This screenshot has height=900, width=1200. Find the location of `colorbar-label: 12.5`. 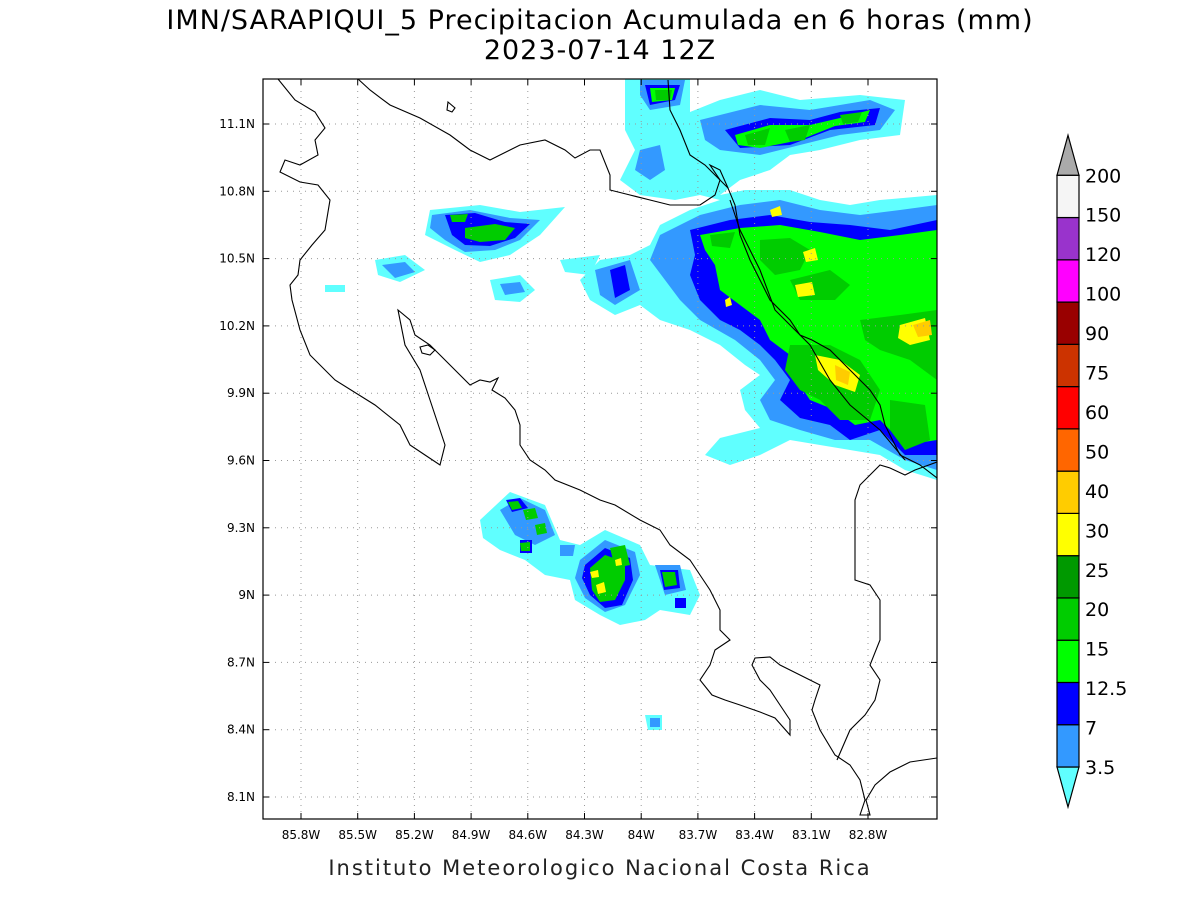

colorbar-label: 12.5 is located at coordinates (1106, 689).